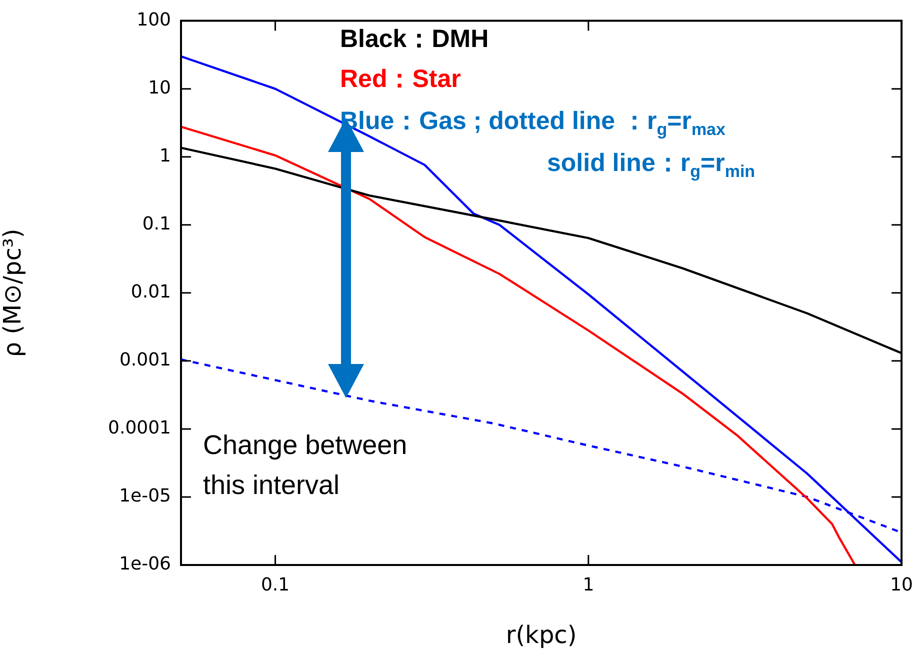 Image resolution: width=923 pixels, height=651 pixels. What do you see at coordinates (541, 634) in the screenshot?
I see `x-axis-title: r(kpc)` at bounding box center [541, 634].